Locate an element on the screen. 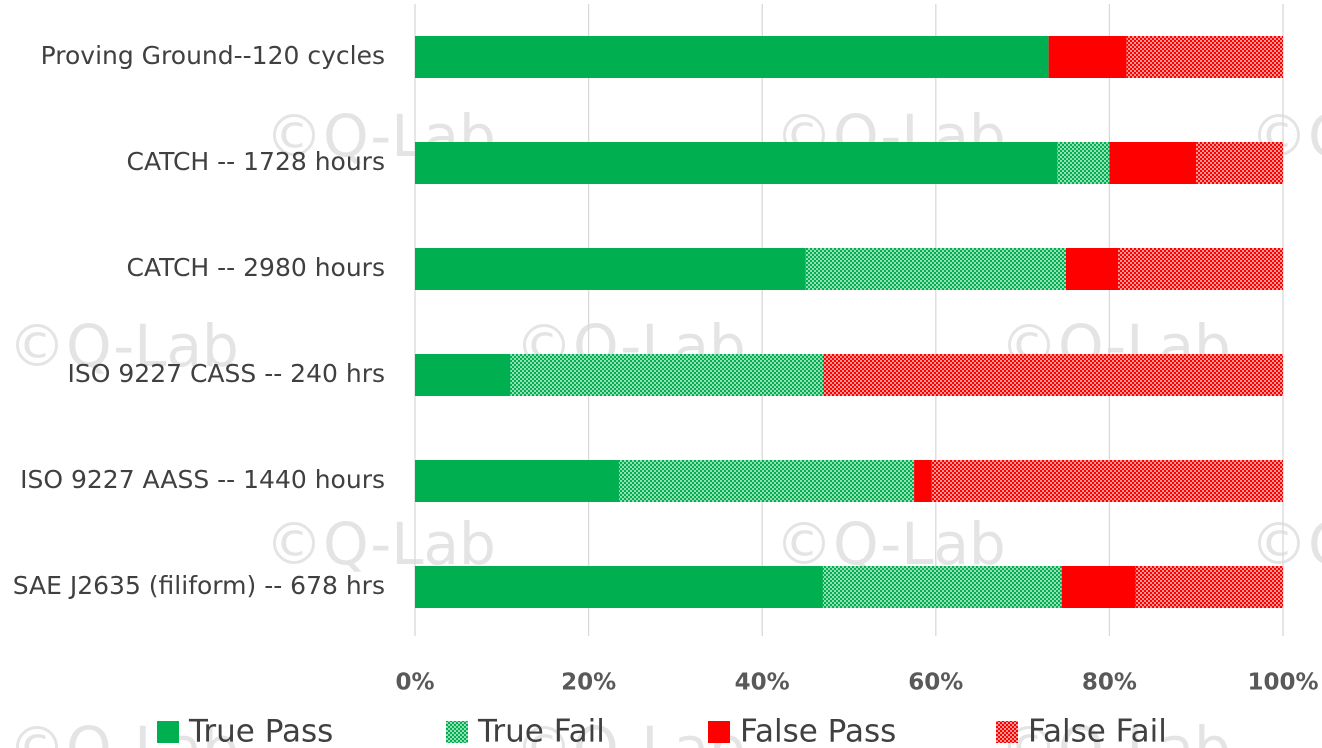 This screenshot has height=748, width=1322. y-tick-label: ISO 9227 AASS -- 1440 hours is located at coordinates (202, 479).